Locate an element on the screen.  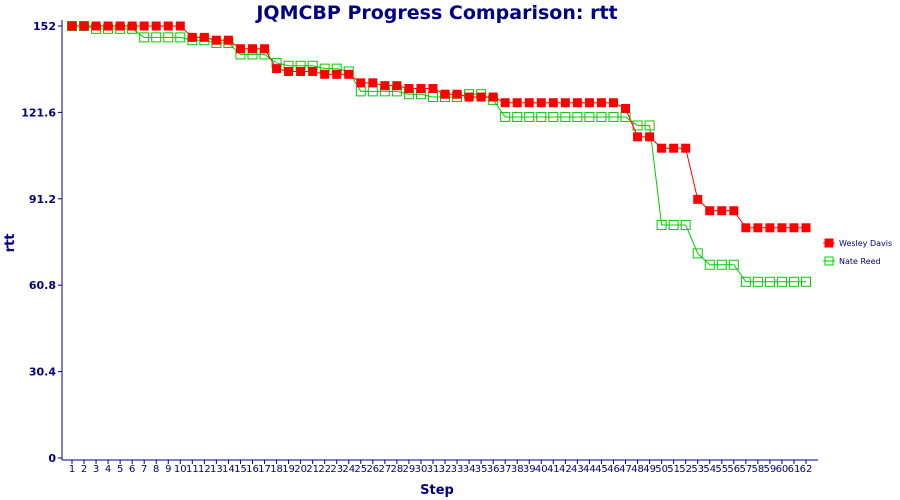
x-tick-label: 50 is located at coordinates (661, 469).